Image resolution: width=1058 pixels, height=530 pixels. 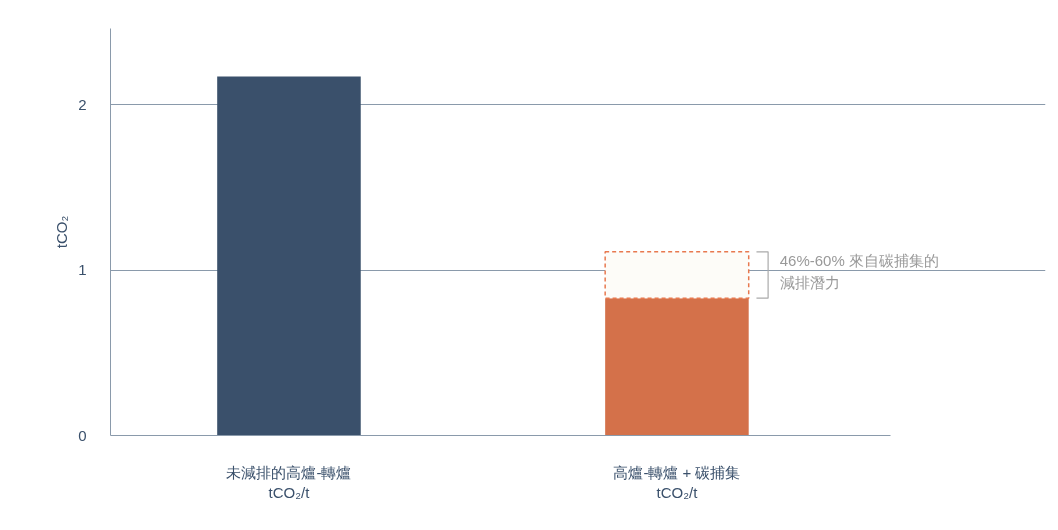 I want to click on y-axis-title: tCO₂, so click(x=62, y=232).